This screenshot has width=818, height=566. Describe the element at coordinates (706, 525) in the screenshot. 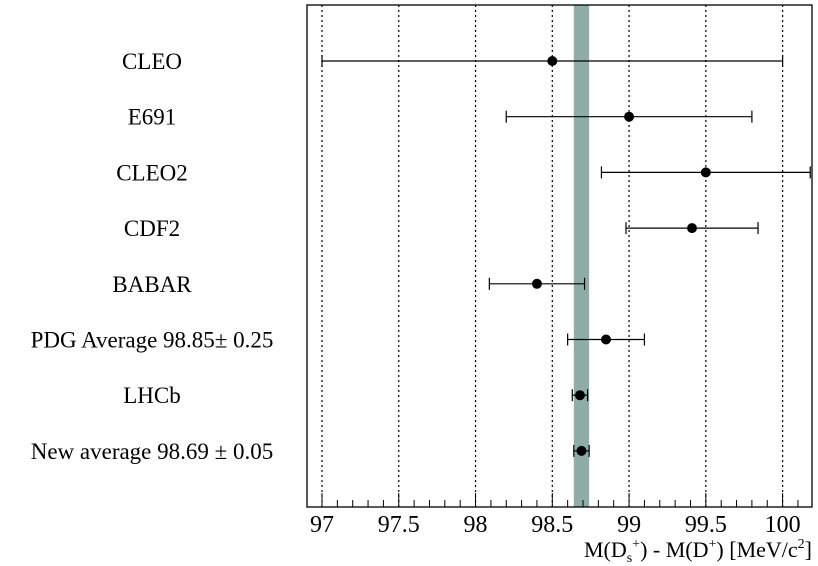

I see `x-tick-label-99.5: 99.5` at that location.